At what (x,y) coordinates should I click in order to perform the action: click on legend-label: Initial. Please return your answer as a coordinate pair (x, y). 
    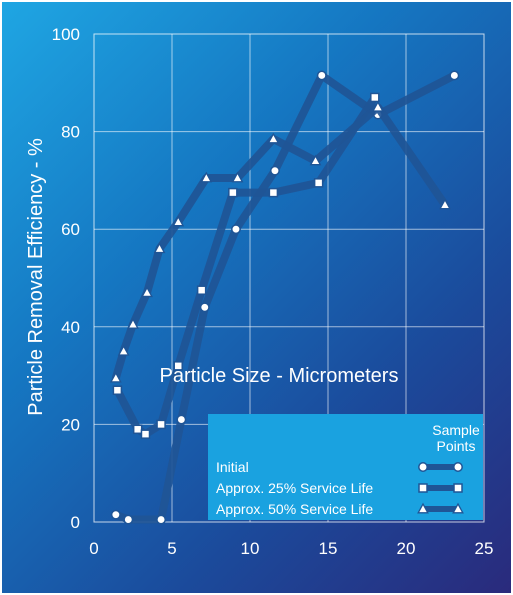
    Looking at the image, I should click on (232, 467).